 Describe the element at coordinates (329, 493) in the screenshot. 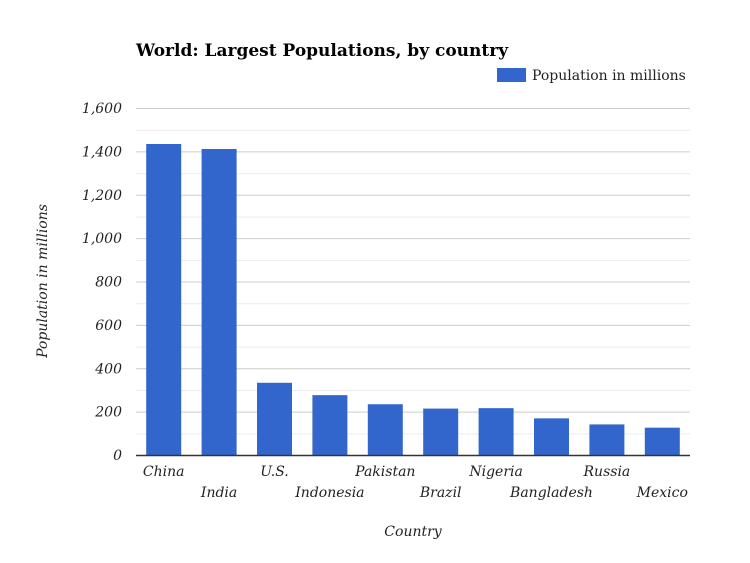

I see `x-tick-label: Indonesia` at that location.